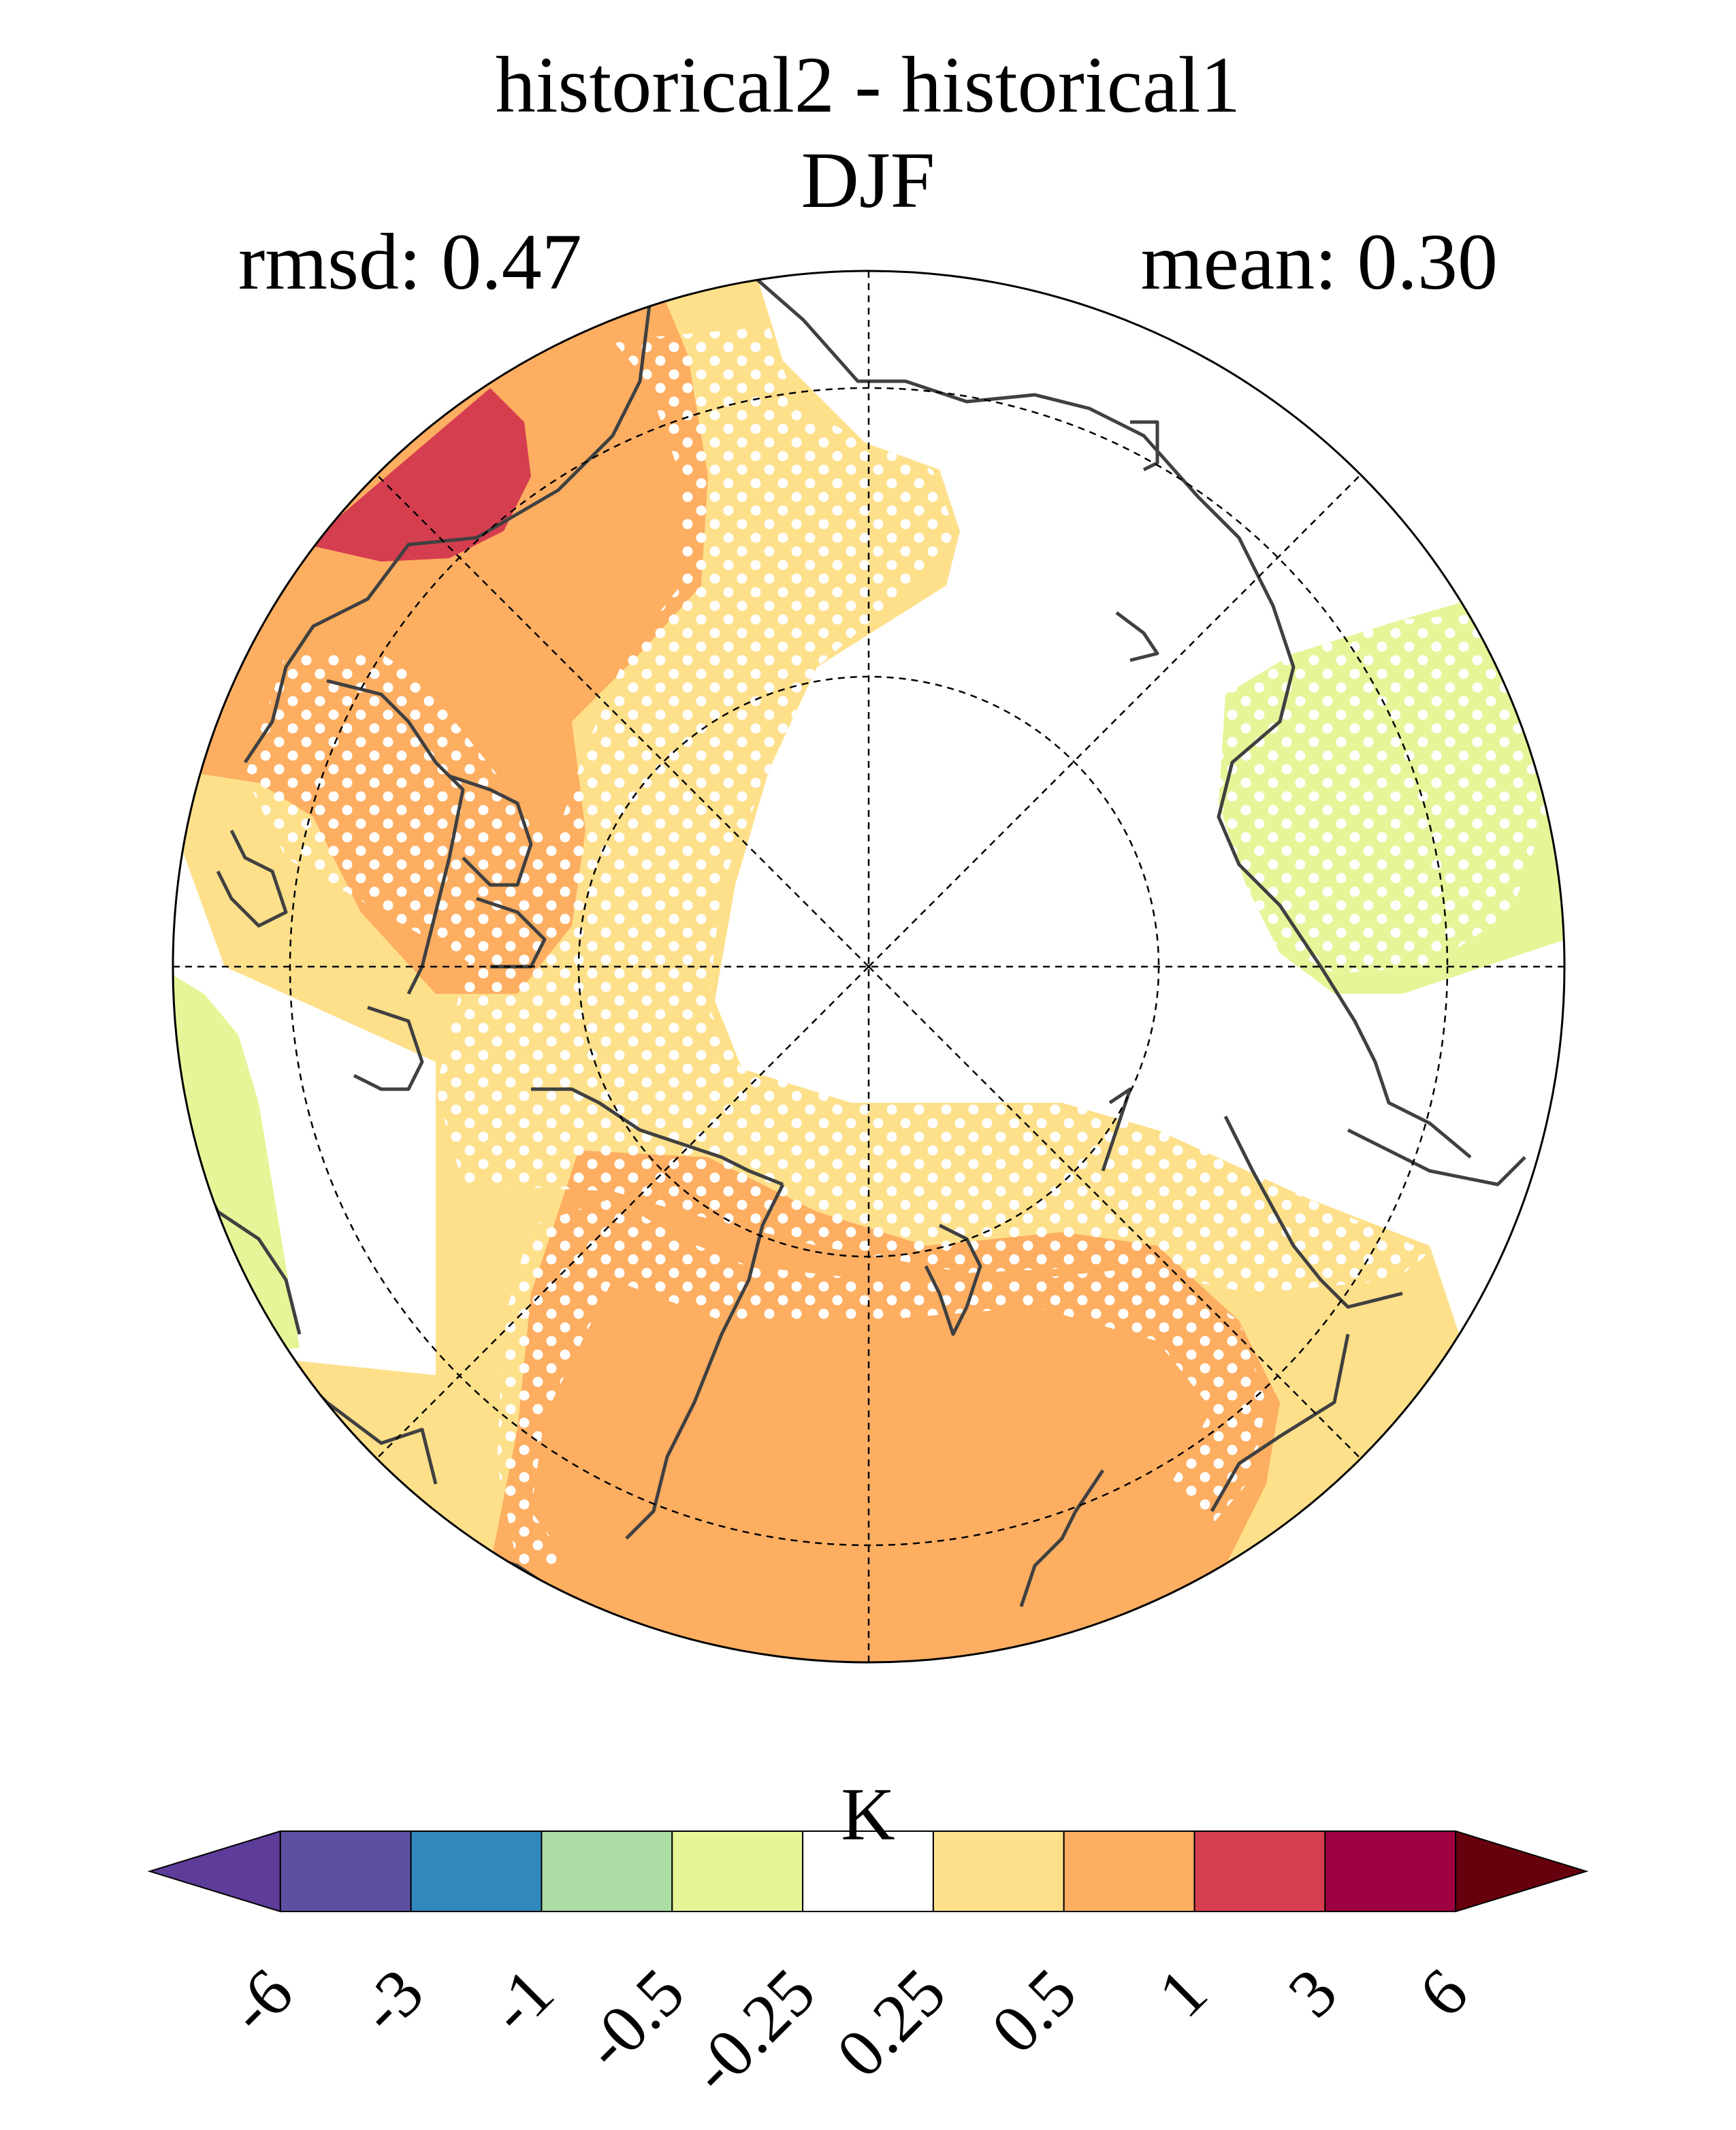 The image size is (1736, 2130). I want to click on colorbar-extend-high, so click(1522, 1871).